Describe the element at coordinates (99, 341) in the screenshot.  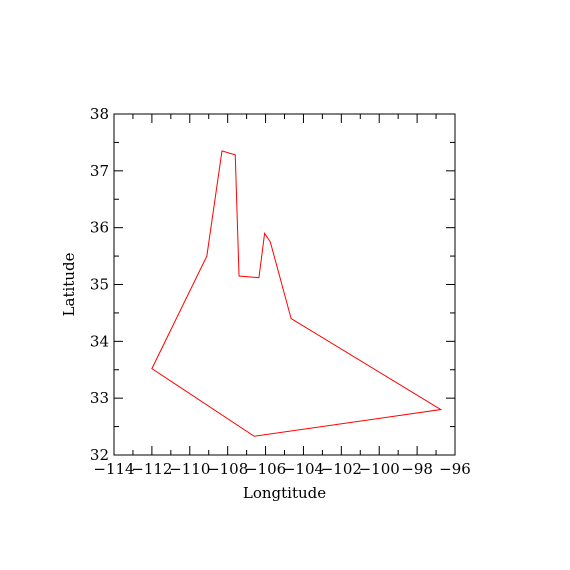
I see `y-tick-label: 34` at that location.